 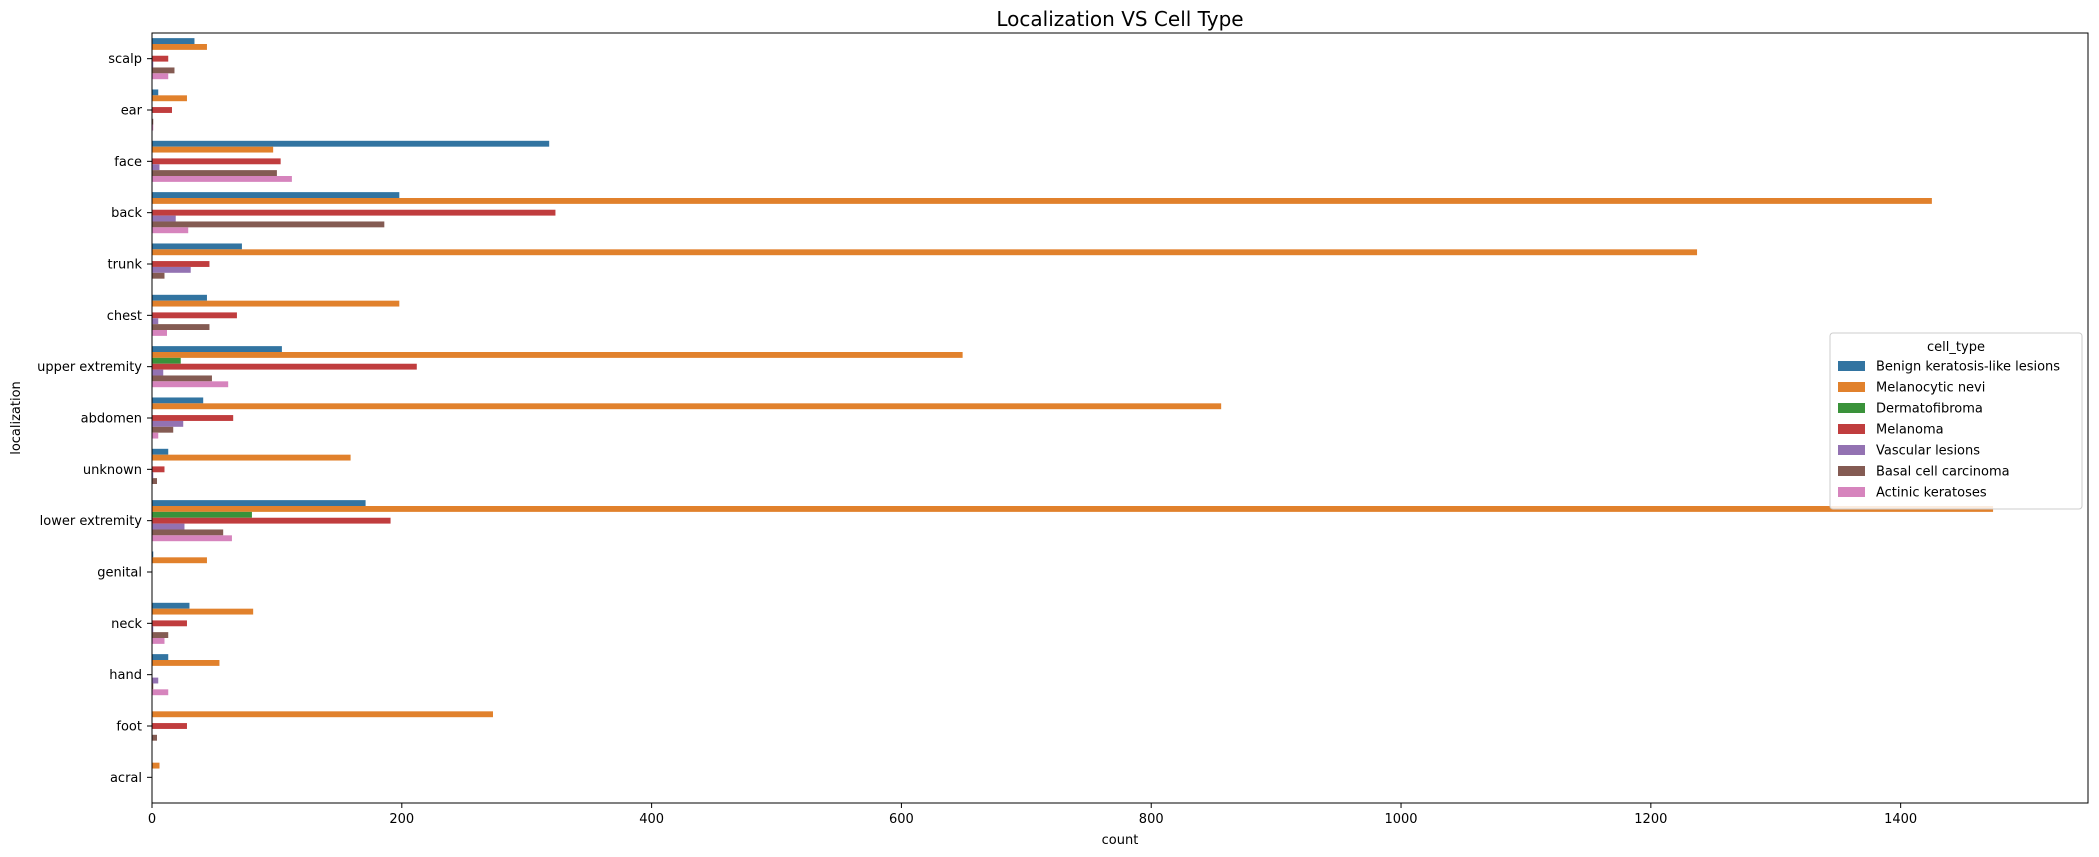 I want to click on y-tick-label: back, so click(x=126, y=213).